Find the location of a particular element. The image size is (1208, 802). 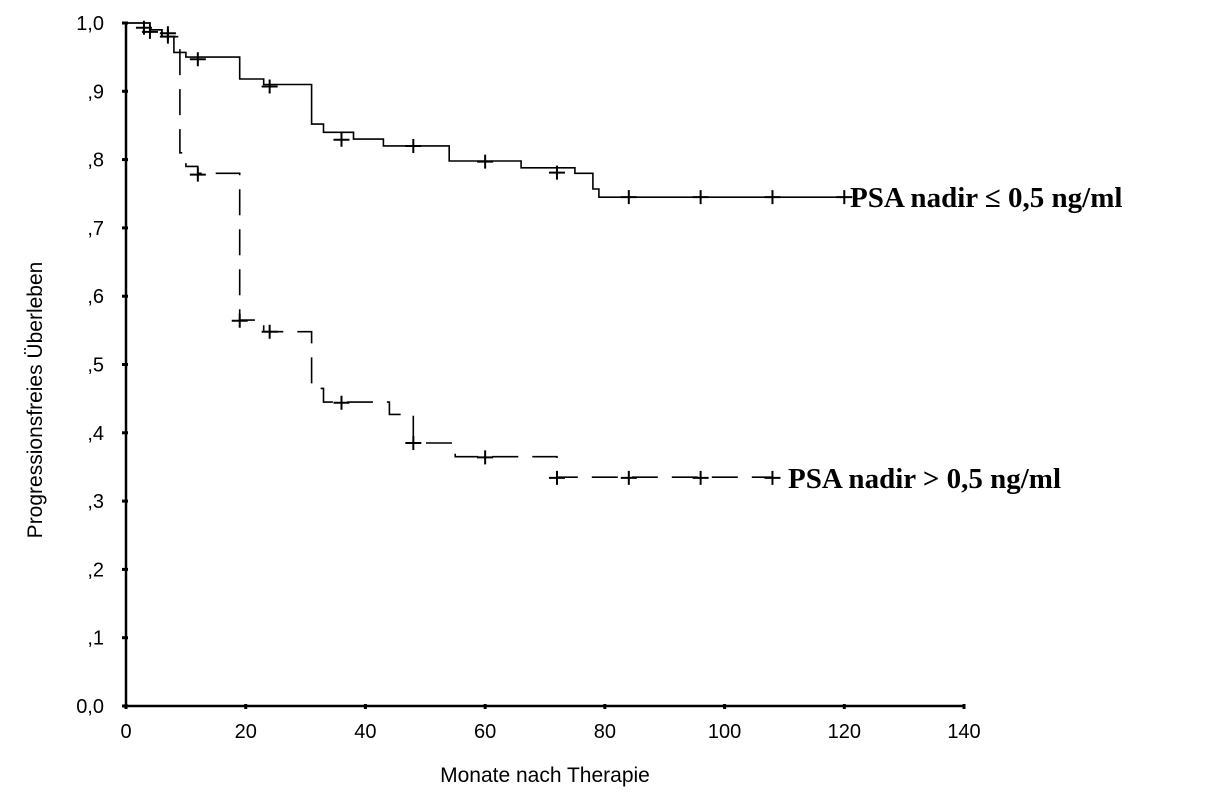

series-label-low-nadir: PSA nadir ≤ 0,5 ng/ml is located at coordinates (986, 198).